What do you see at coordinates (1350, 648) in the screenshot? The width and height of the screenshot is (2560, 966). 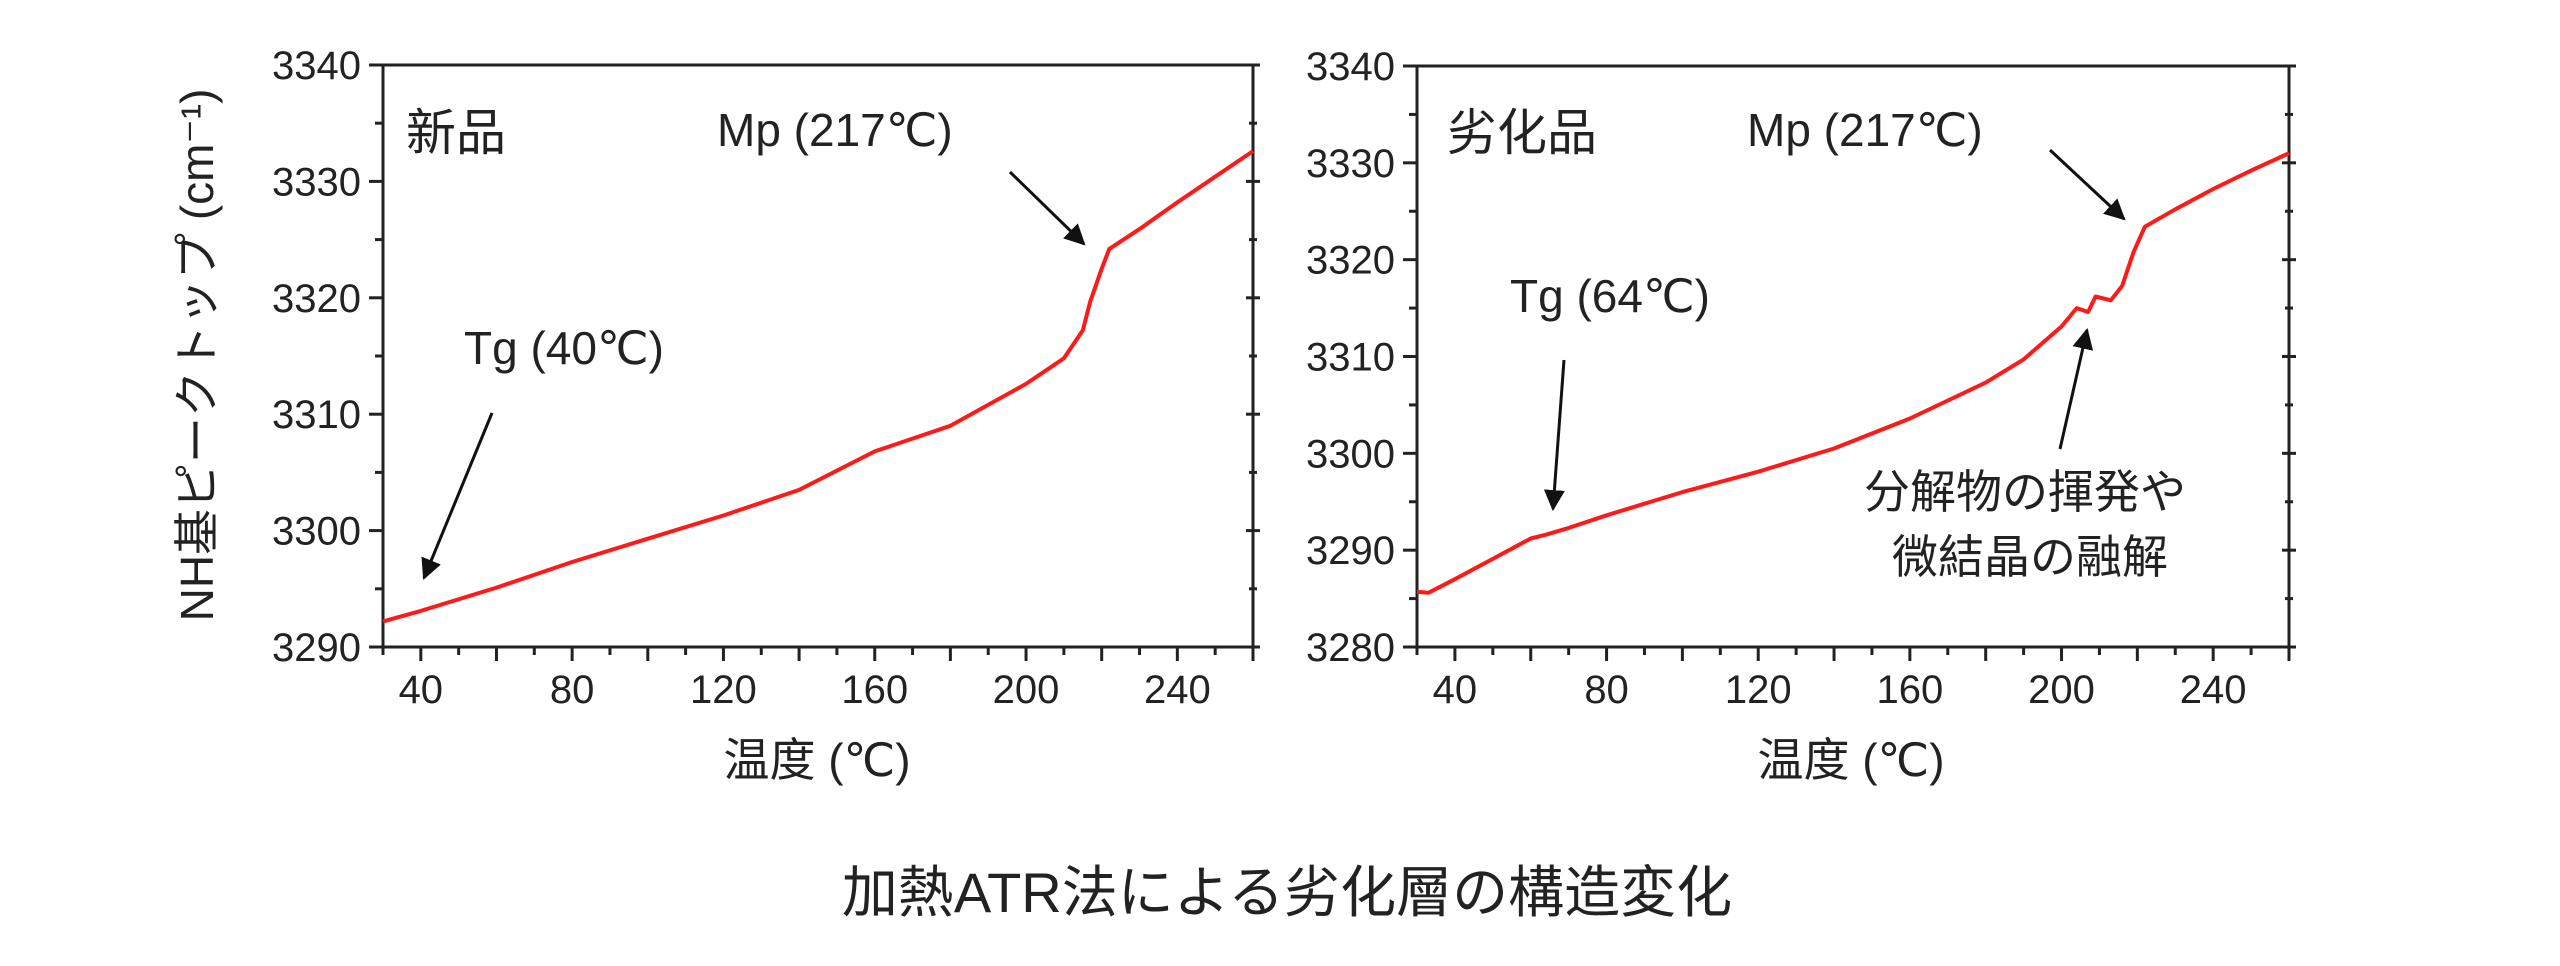 I see `y-tick-label: 3280` at bounding box center [1350, 648].